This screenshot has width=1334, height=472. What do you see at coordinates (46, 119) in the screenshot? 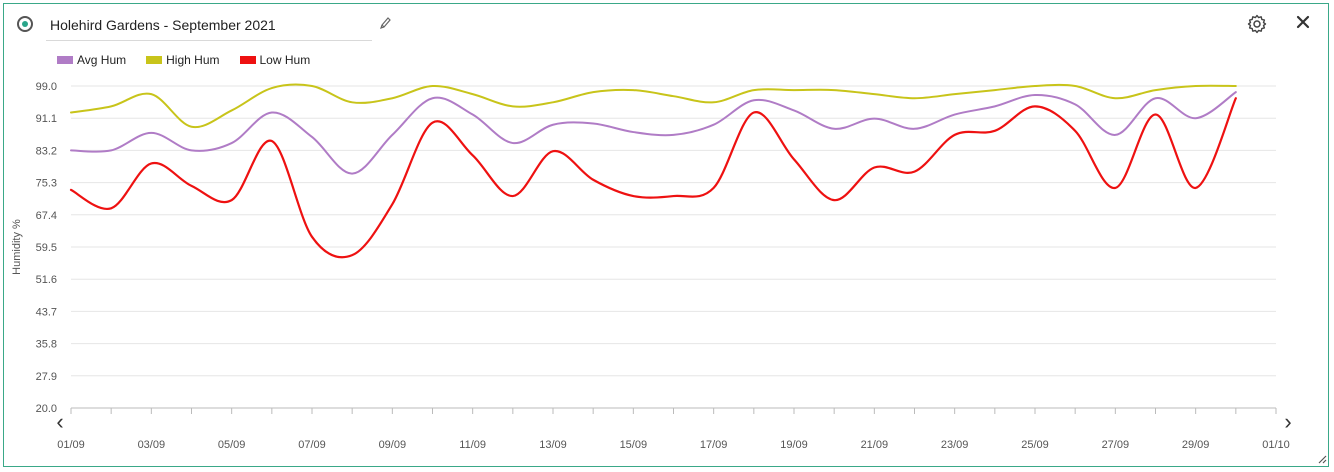
I see `y-tick-label: 91.1` at bounding box center [46, 119].